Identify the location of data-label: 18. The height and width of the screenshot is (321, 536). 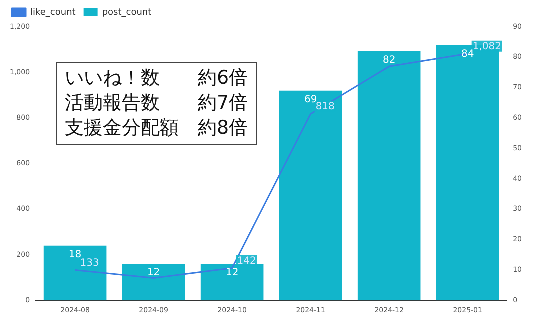
(75, 254).